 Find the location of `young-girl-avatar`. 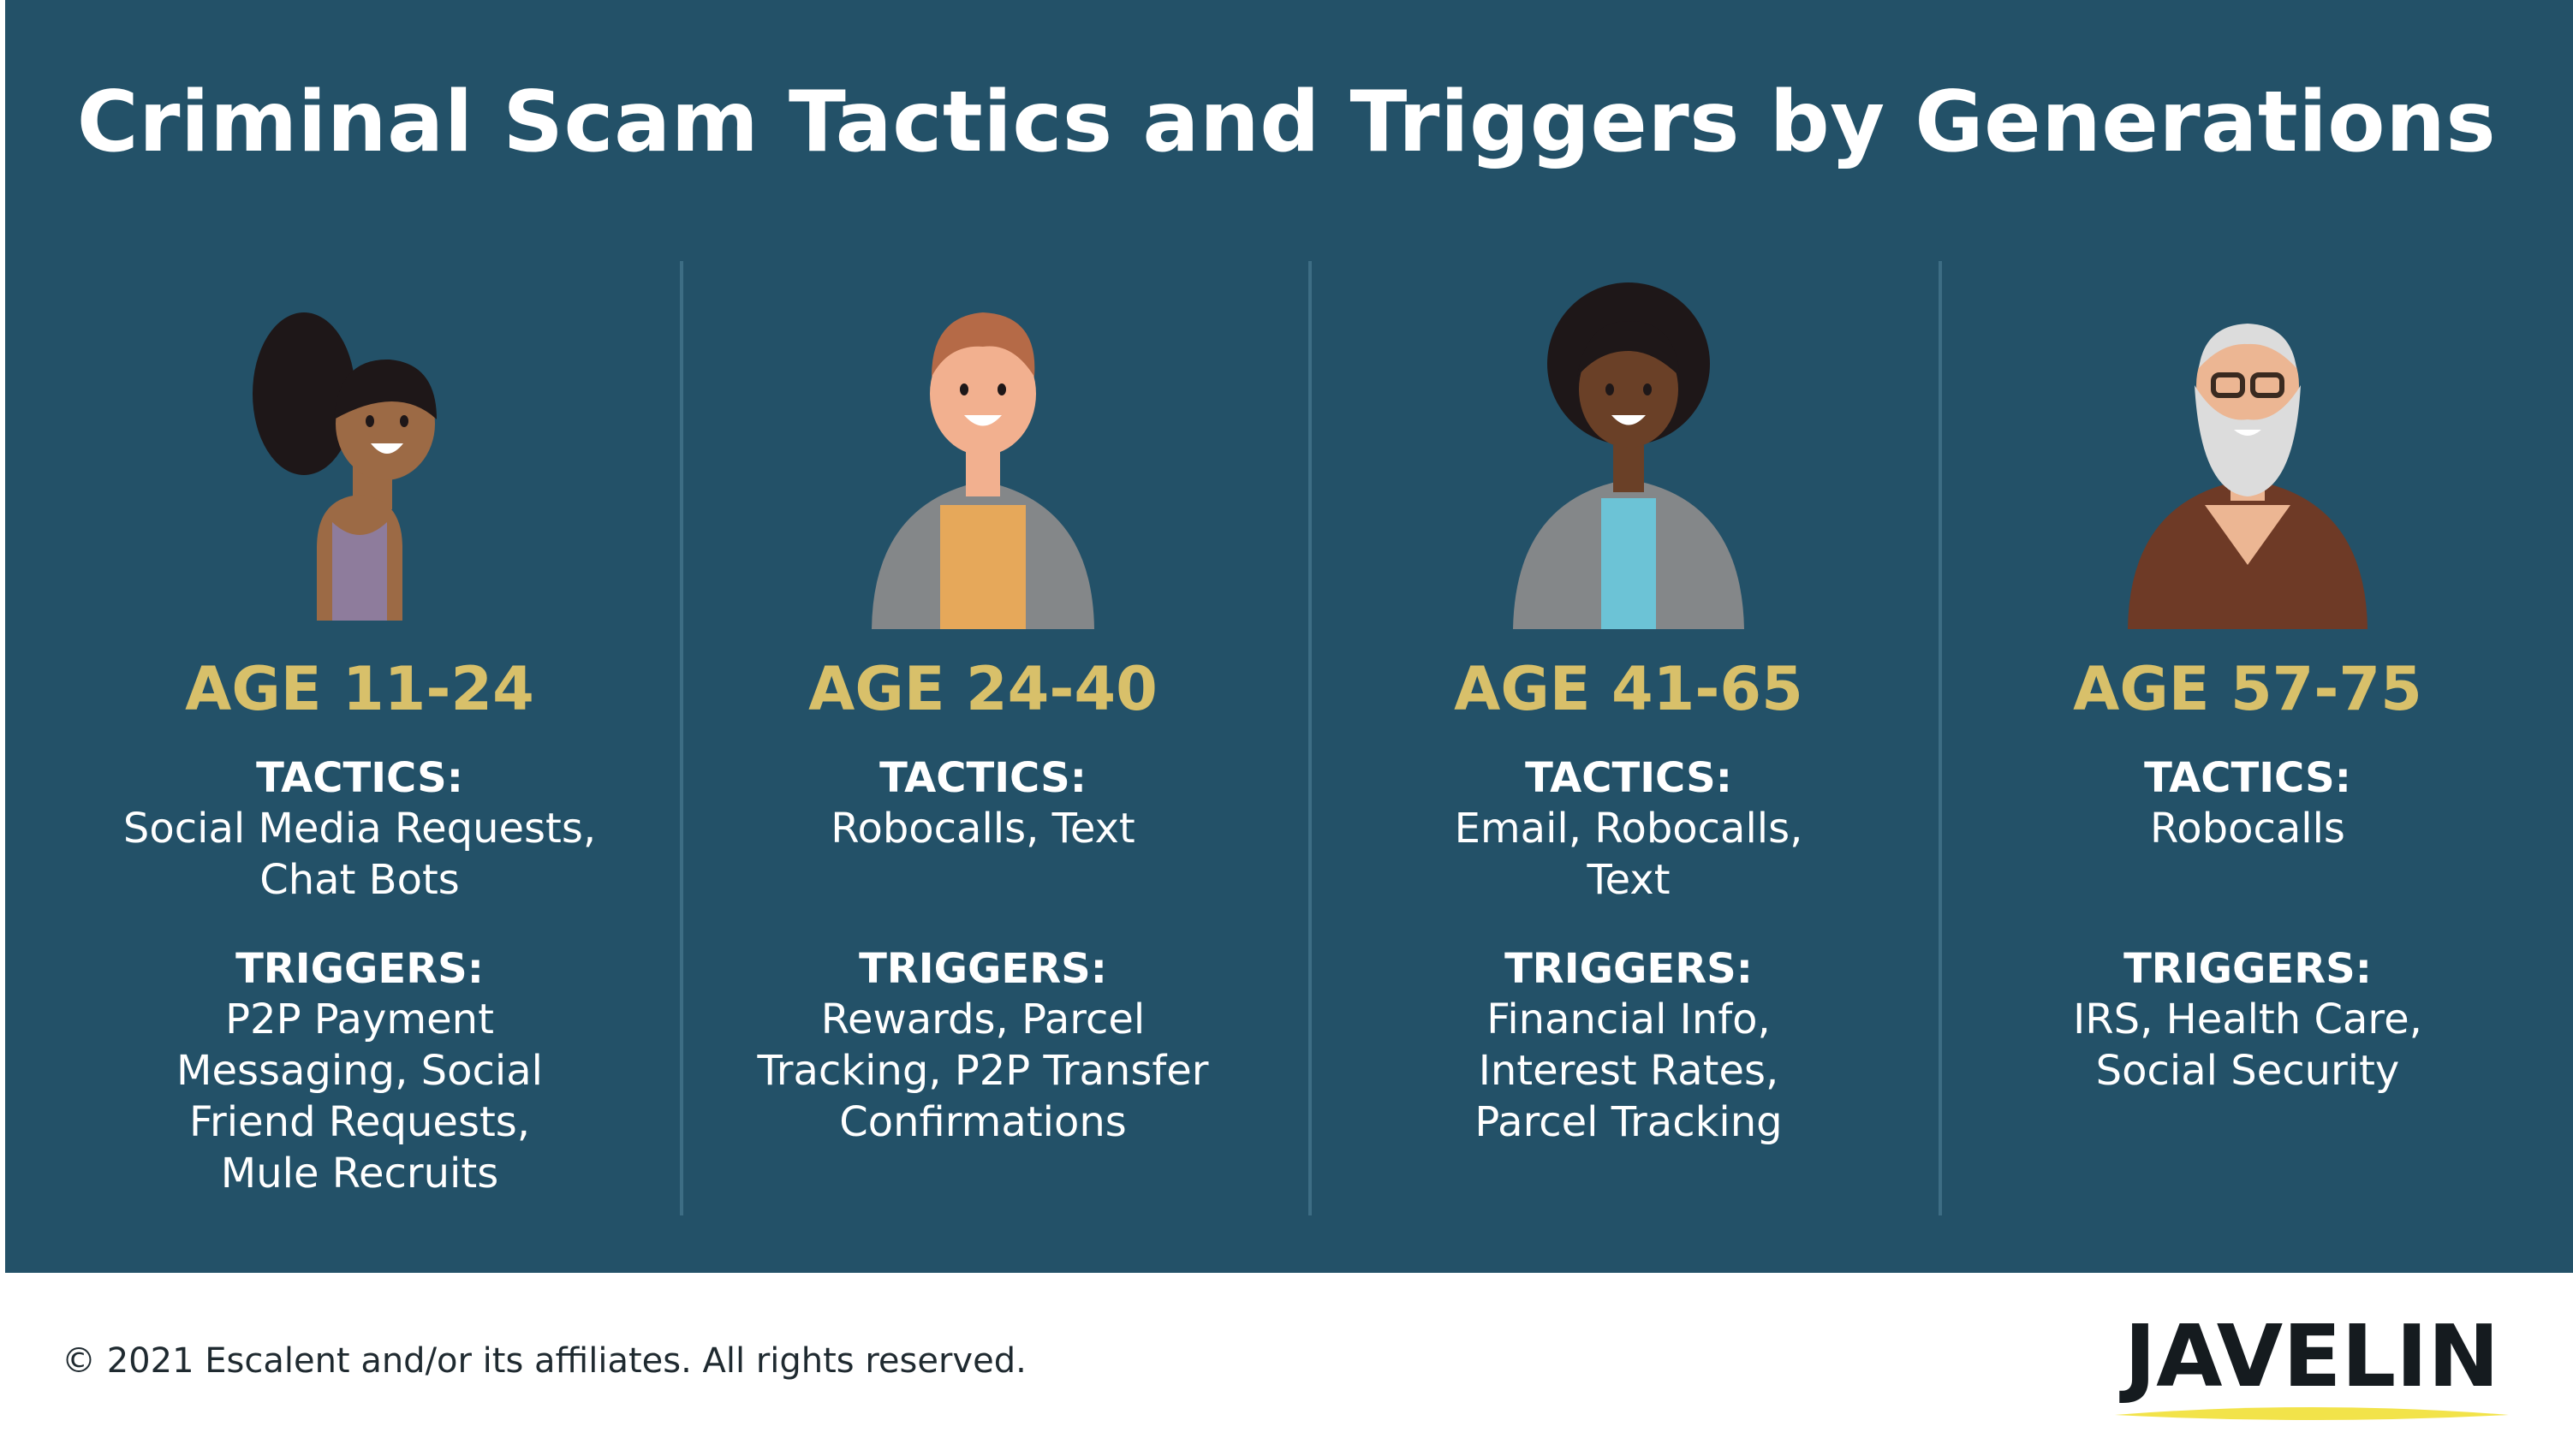

young-girl-avatar is located at coordinates (345, 466).